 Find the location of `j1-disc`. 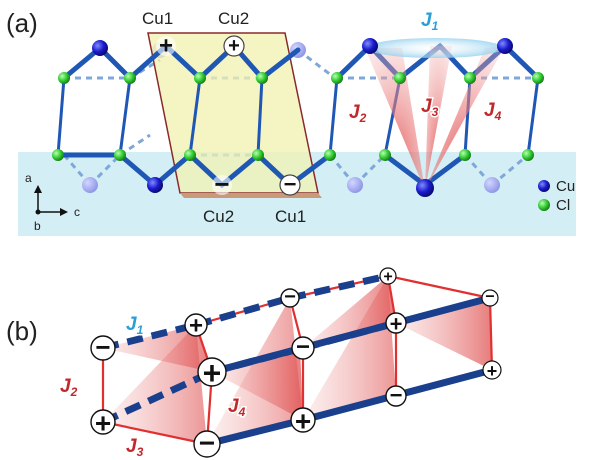

j1-disc is located at coordinates (435, 48).